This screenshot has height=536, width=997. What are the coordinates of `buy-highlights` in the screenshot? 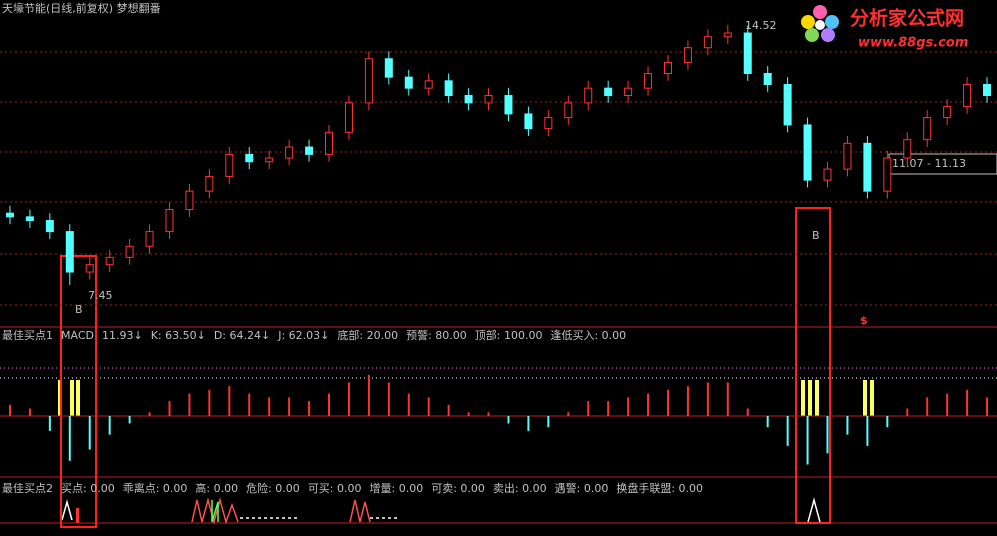 It's located at (466, 398).